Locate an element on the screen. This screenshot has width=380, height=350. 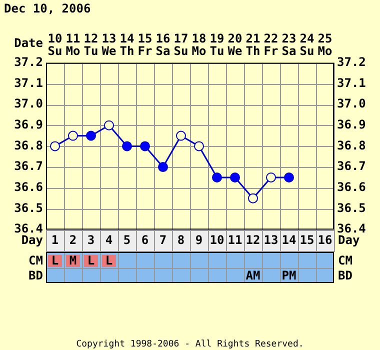
y-tick-label: BD is located at coordinates (35, 275).